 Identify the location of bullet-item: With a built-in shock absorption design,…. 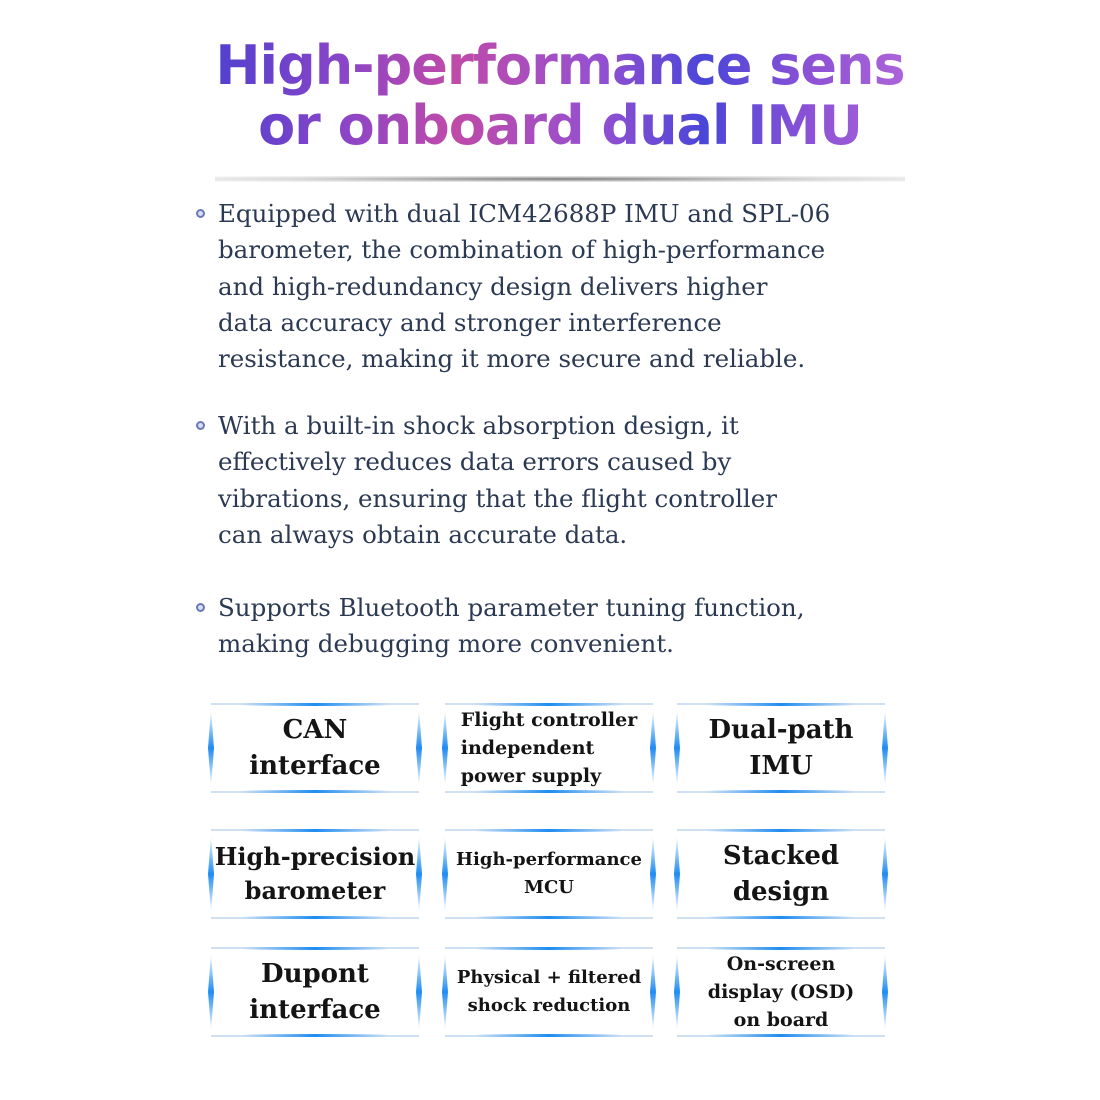
(484, 480).